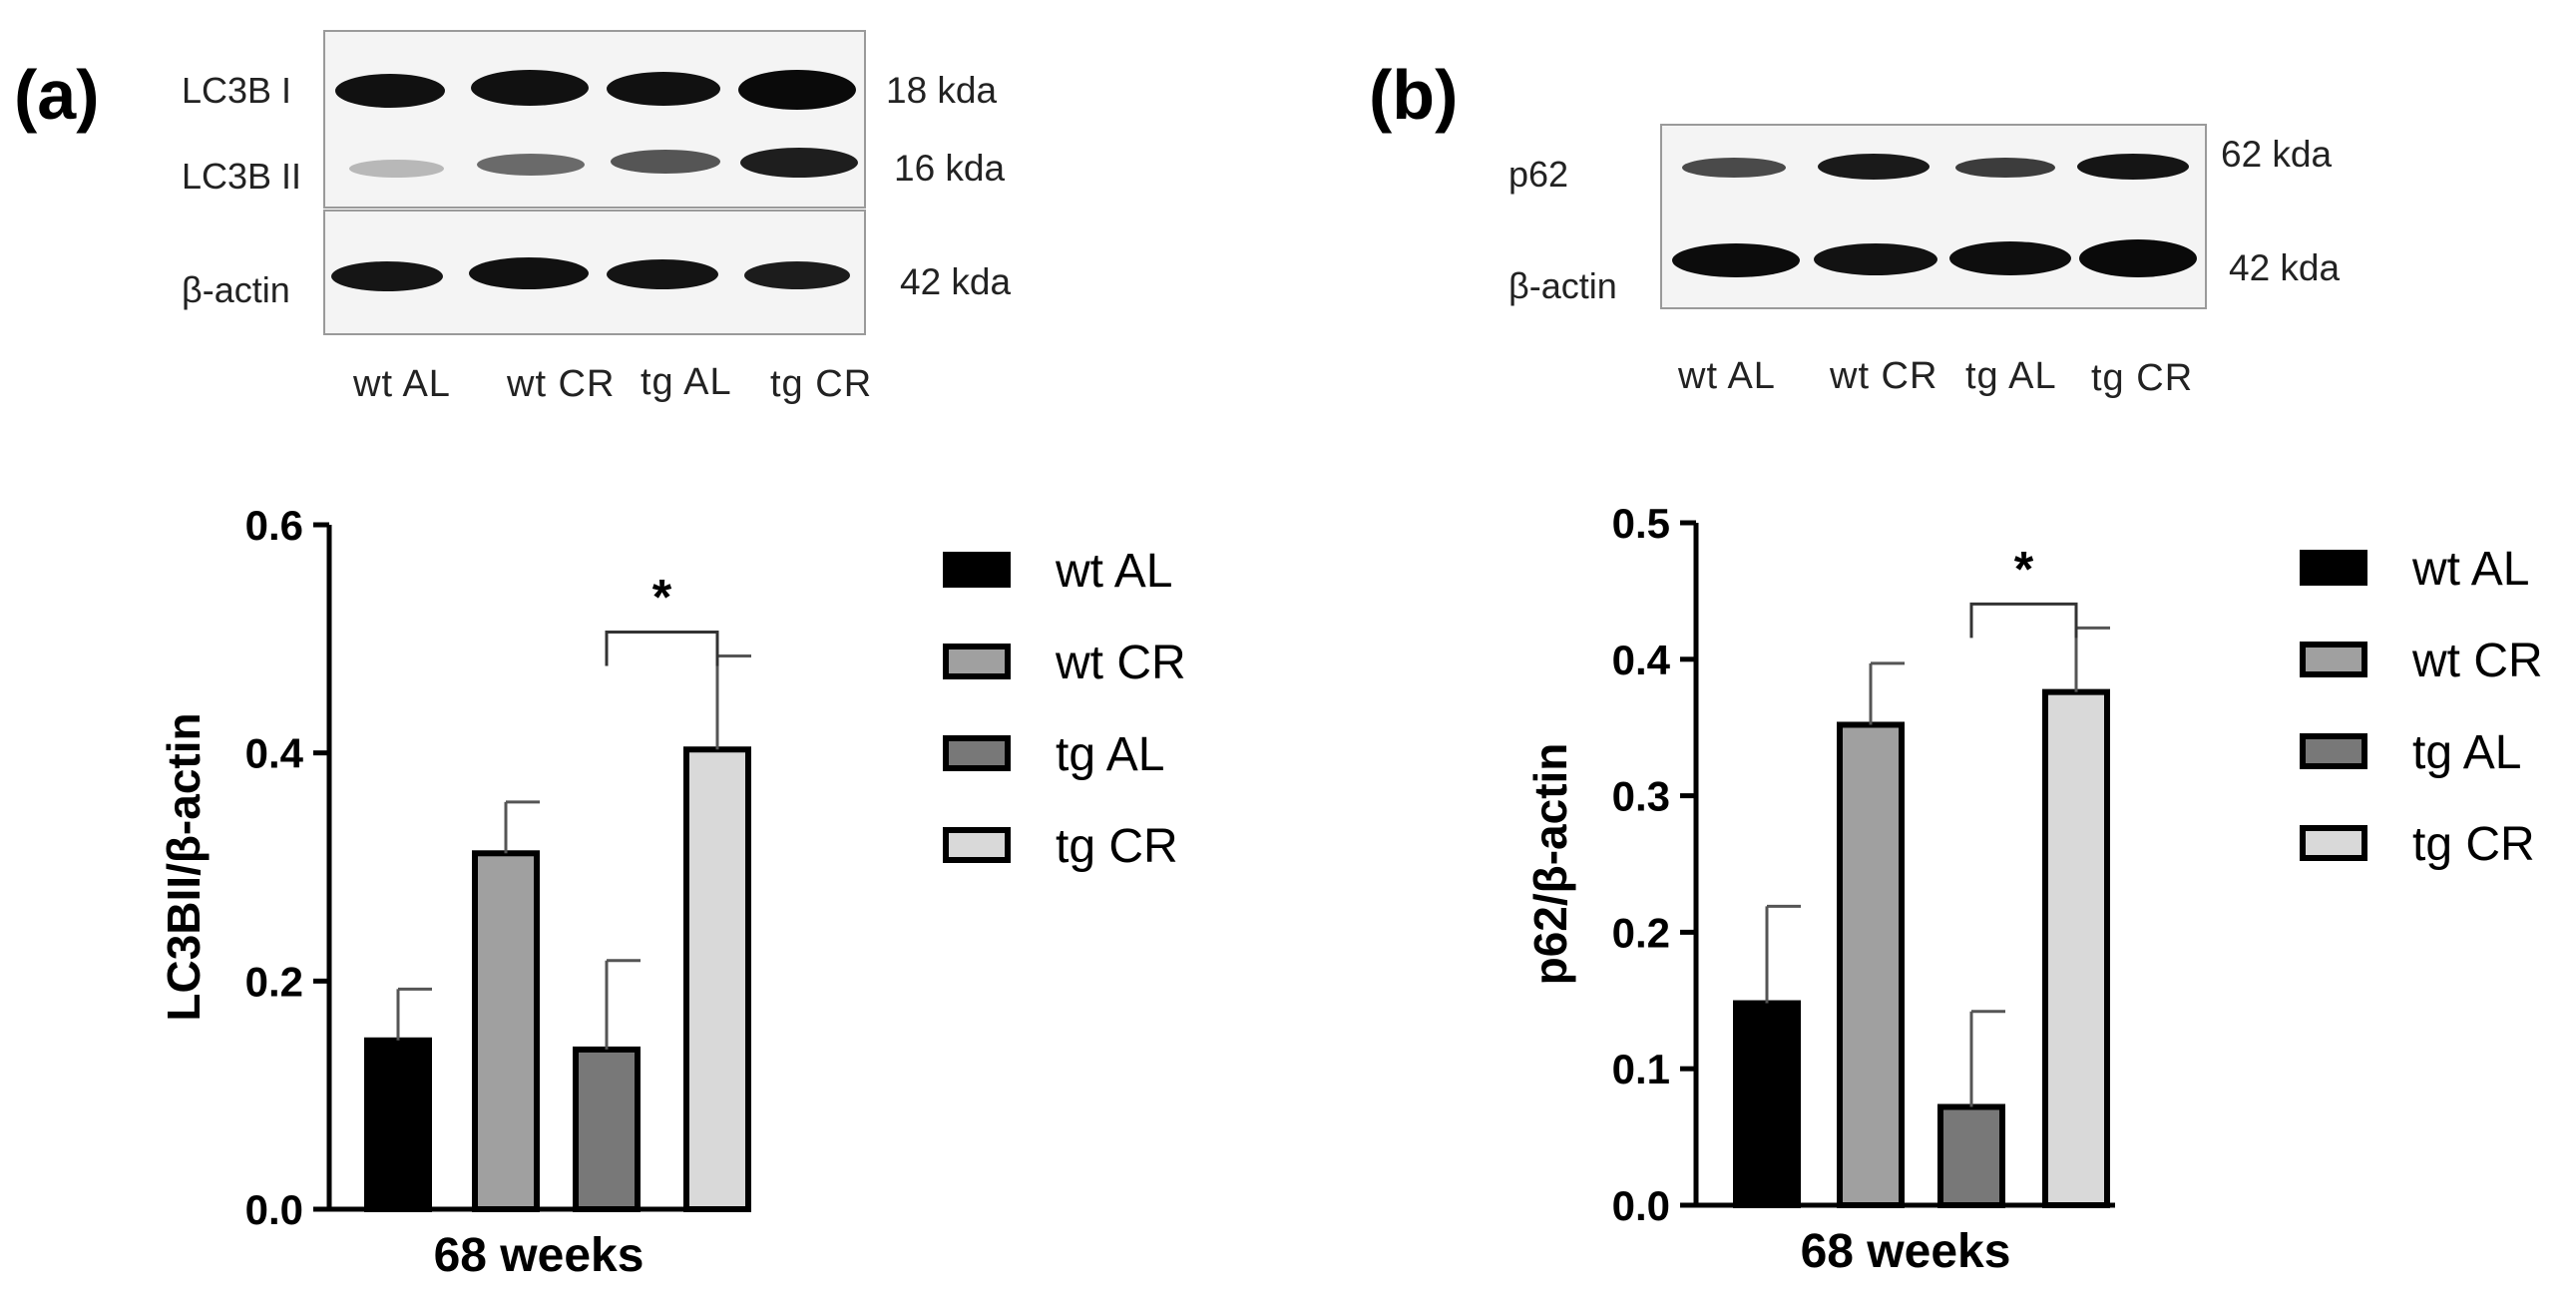 This screenshot has height=1299, width=2576. I want to click on chart-a-significance-bracket, so click(662, 648).